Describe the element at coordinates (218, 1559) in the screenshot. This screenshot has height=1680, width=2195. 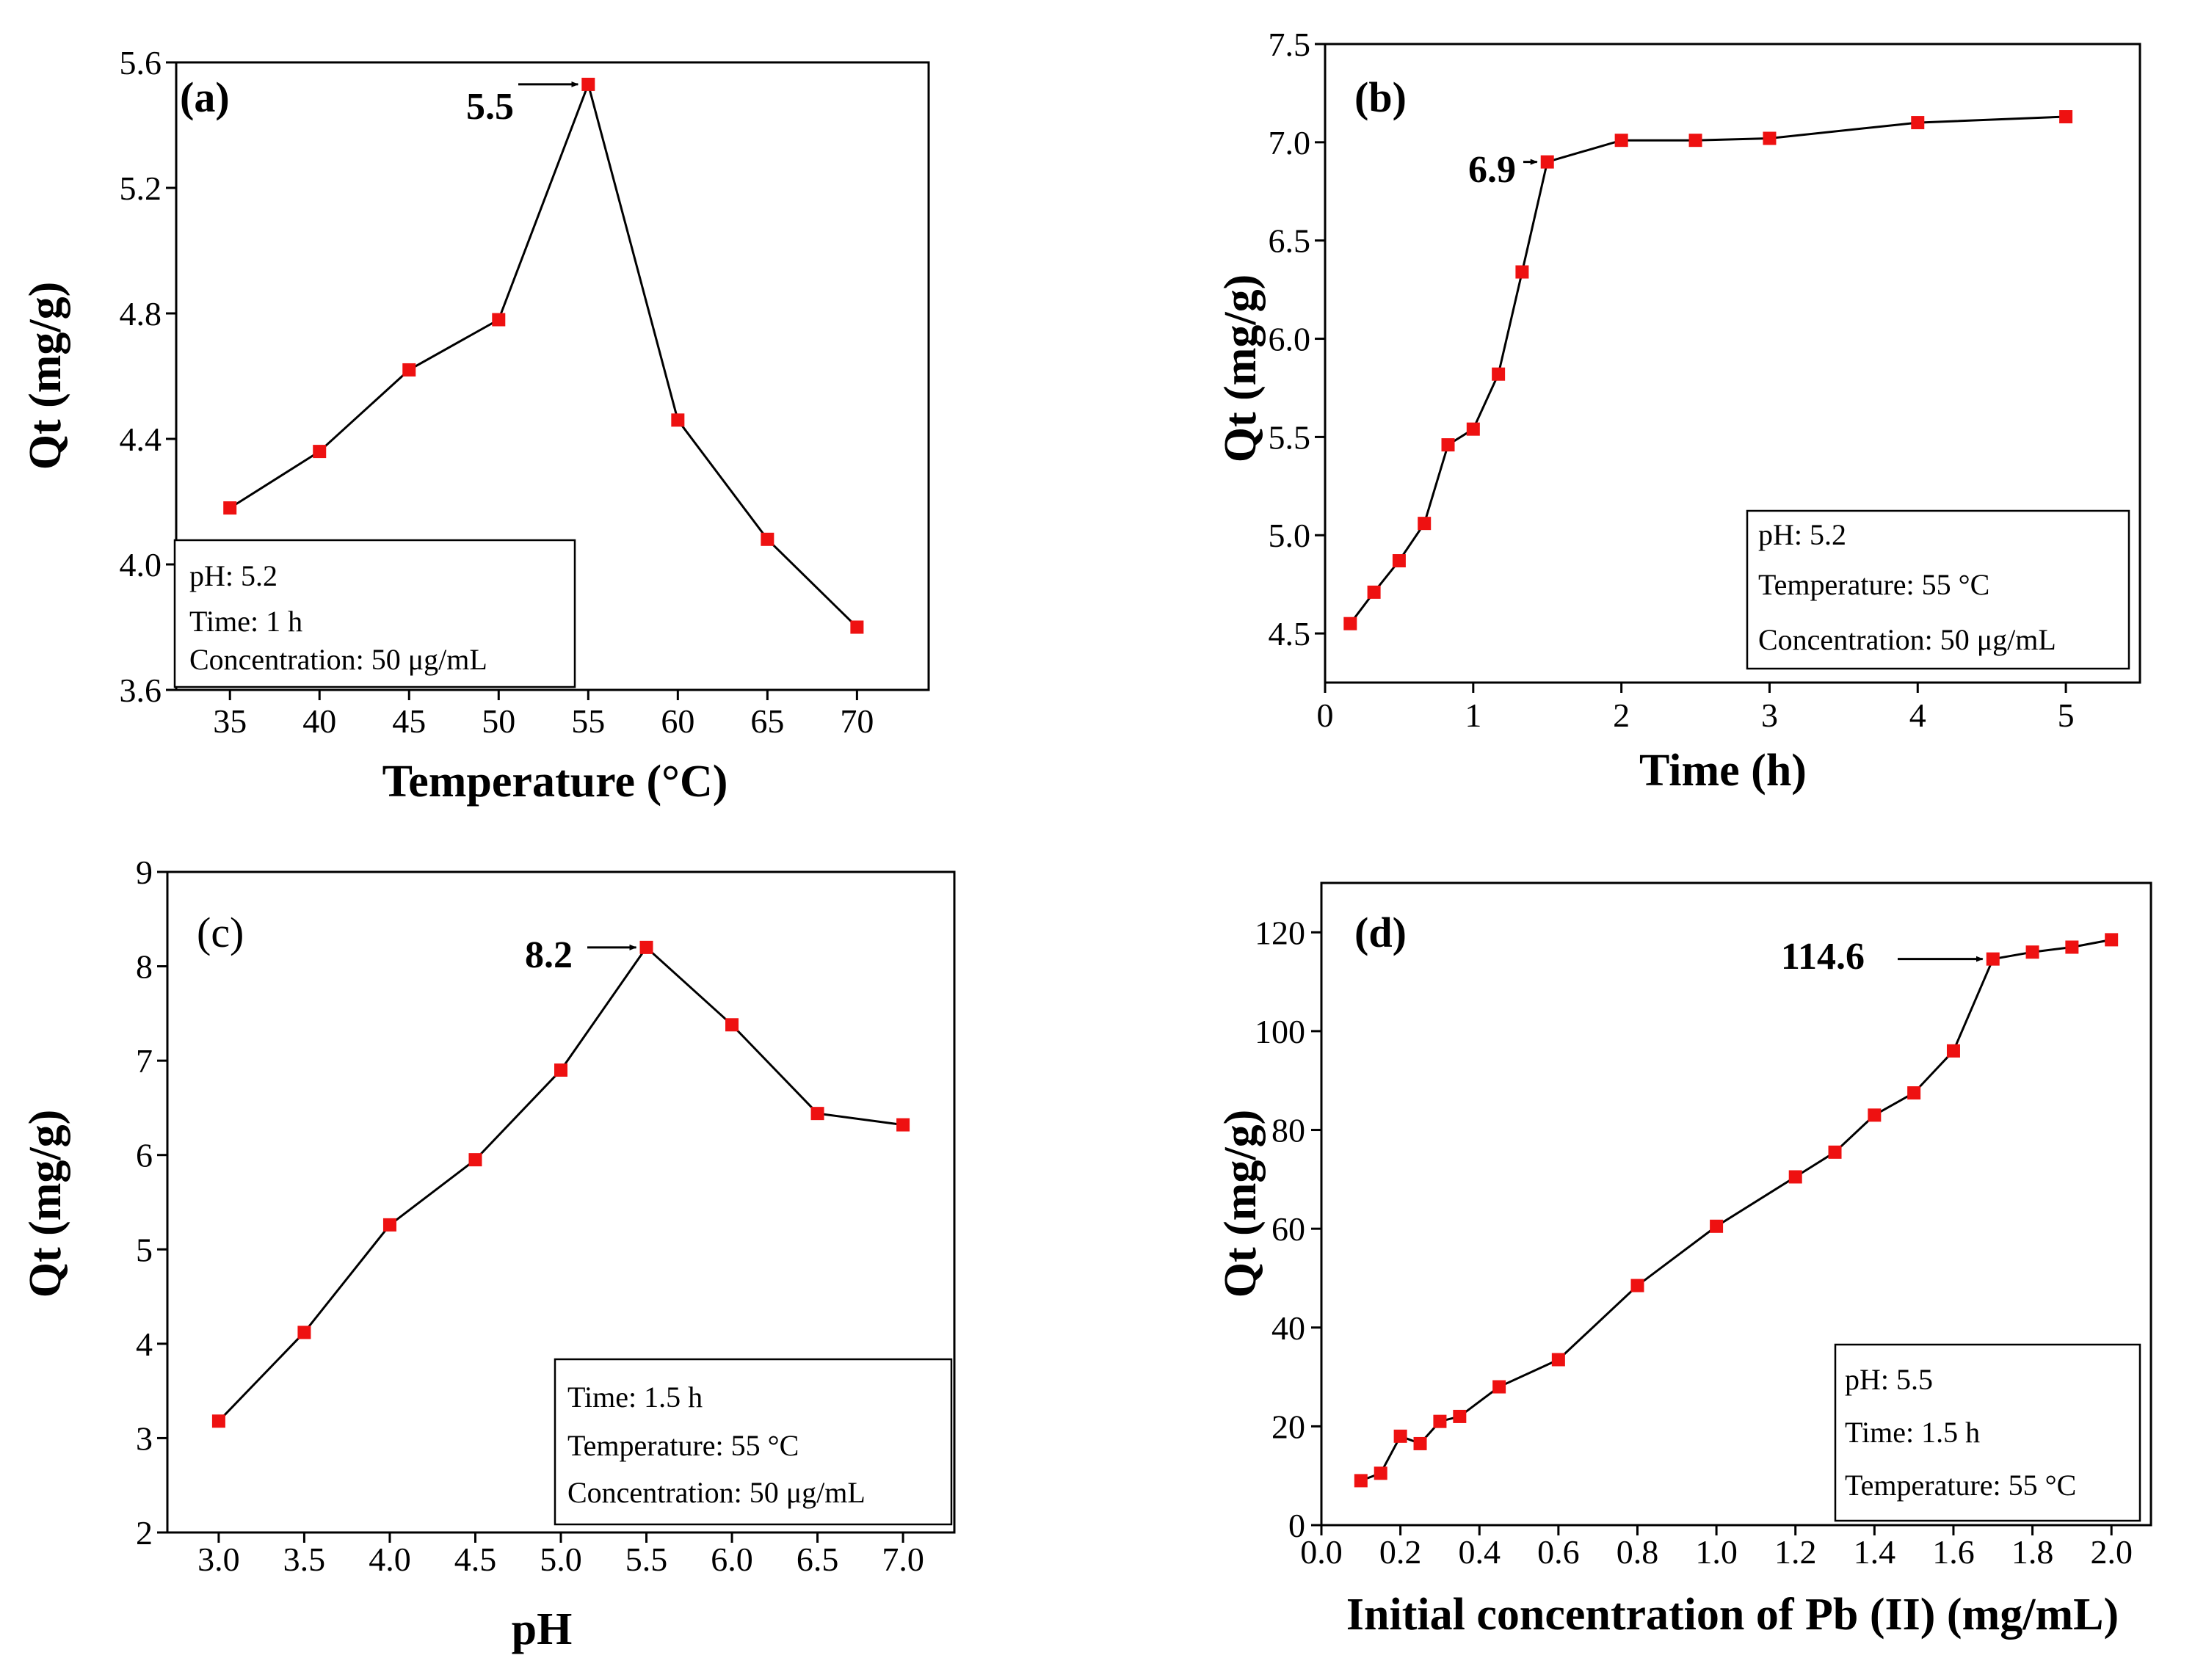
I see `x-tick-label: 3.0` at that location.